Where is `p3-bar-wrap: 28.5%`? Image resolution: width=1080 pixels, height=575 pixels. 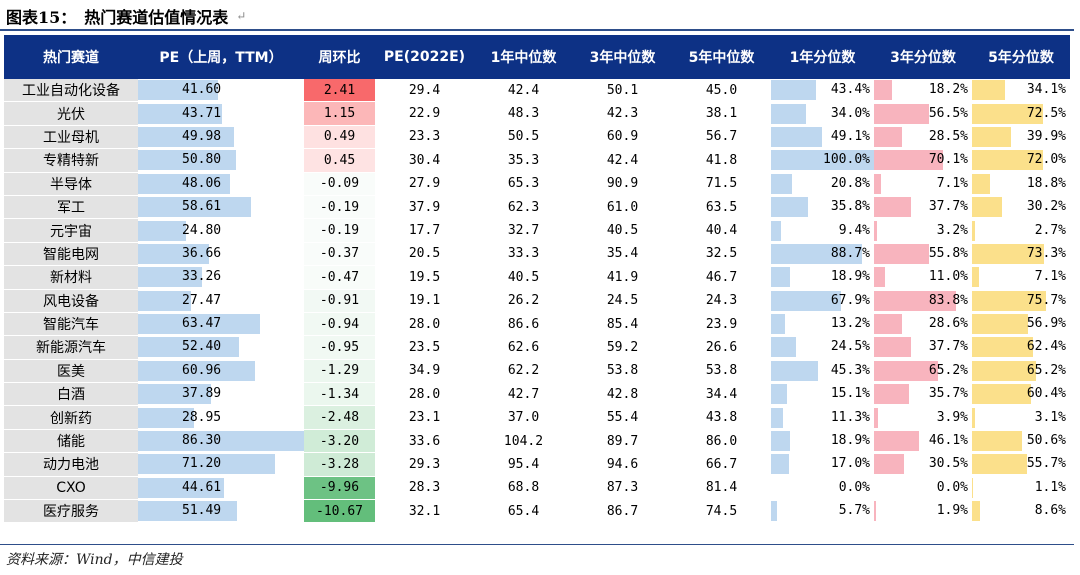 p3-bar-wrap: 28.5% is located at coordinates (923, 137).